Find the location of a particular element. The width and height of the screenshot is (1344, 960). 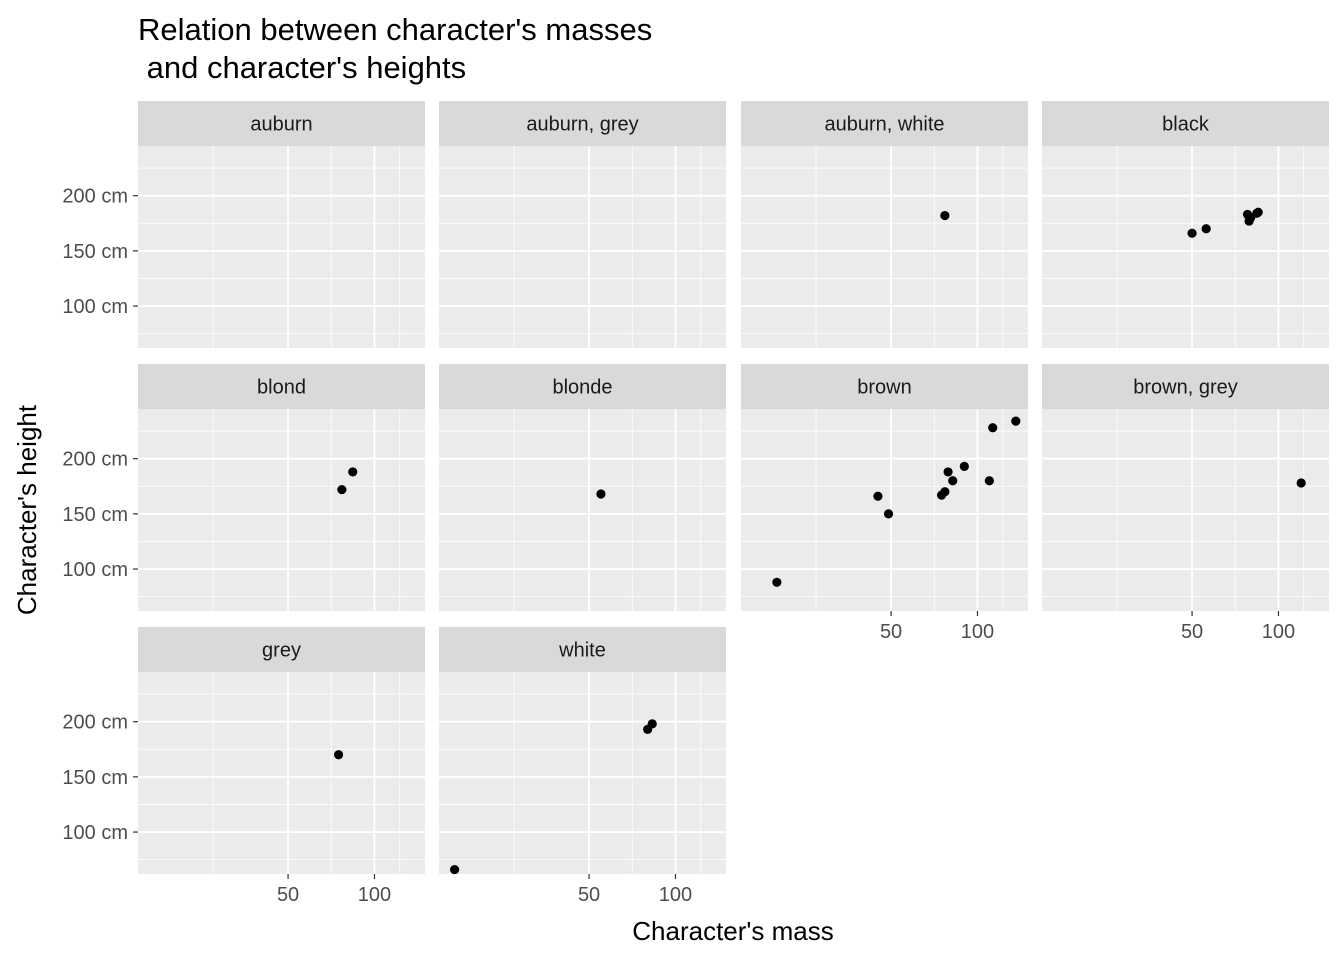

facet-strip-label: blonde is located at coordinates (582, 388).